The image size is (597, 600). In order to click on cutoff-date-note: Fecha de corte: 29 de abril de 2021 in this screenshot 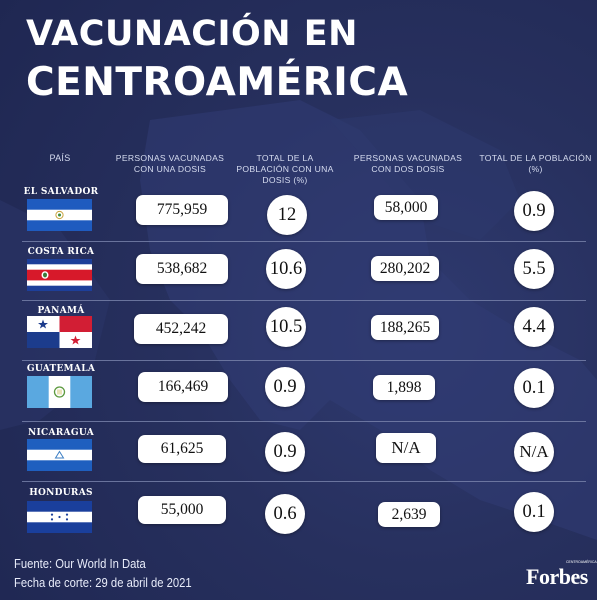, I will do `click(103, 583)`.